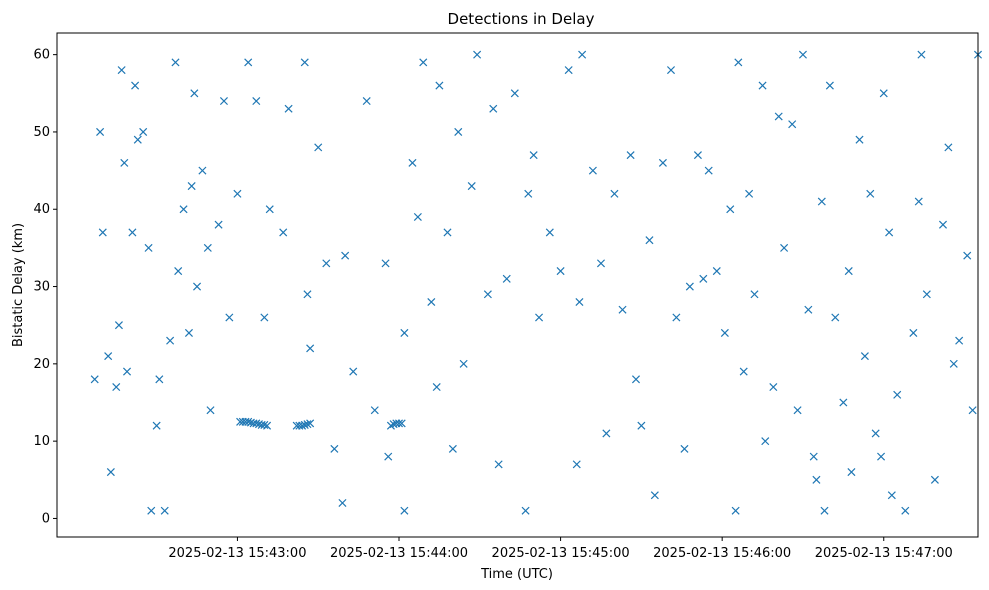 The height and width of the screenshot is (590, 989). What do you see at coordinates (399, 553) in the screenshot?
I see `x-tick-label: 2025-02-13 15:44:00` at bounding box center [399, 553].